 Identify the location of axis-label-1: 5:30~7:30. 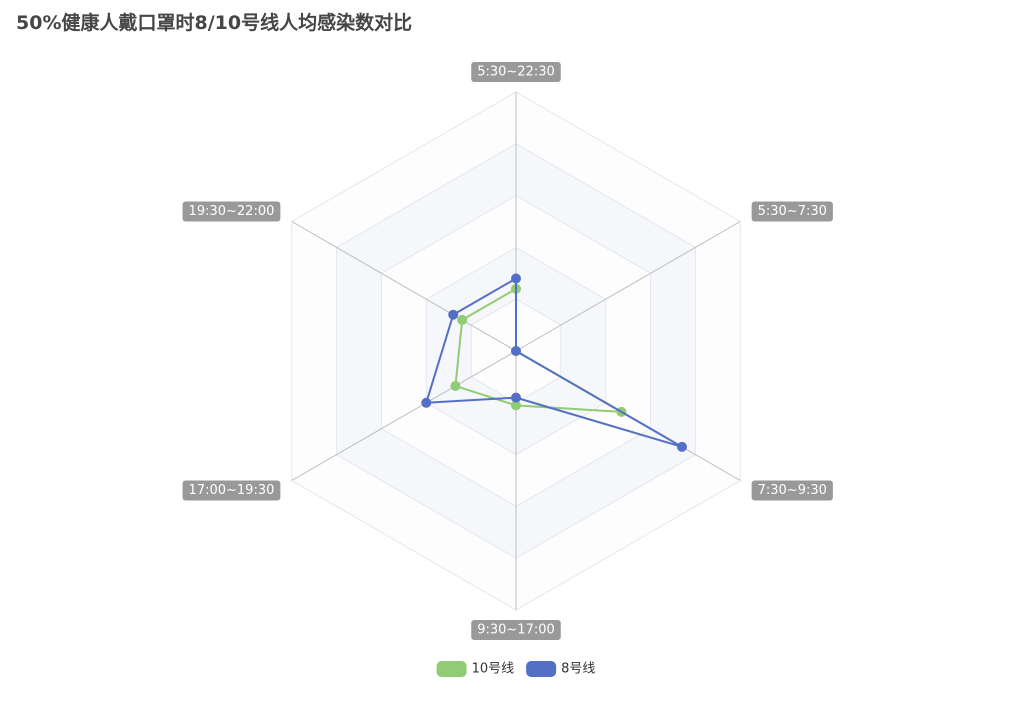
(792, 211).